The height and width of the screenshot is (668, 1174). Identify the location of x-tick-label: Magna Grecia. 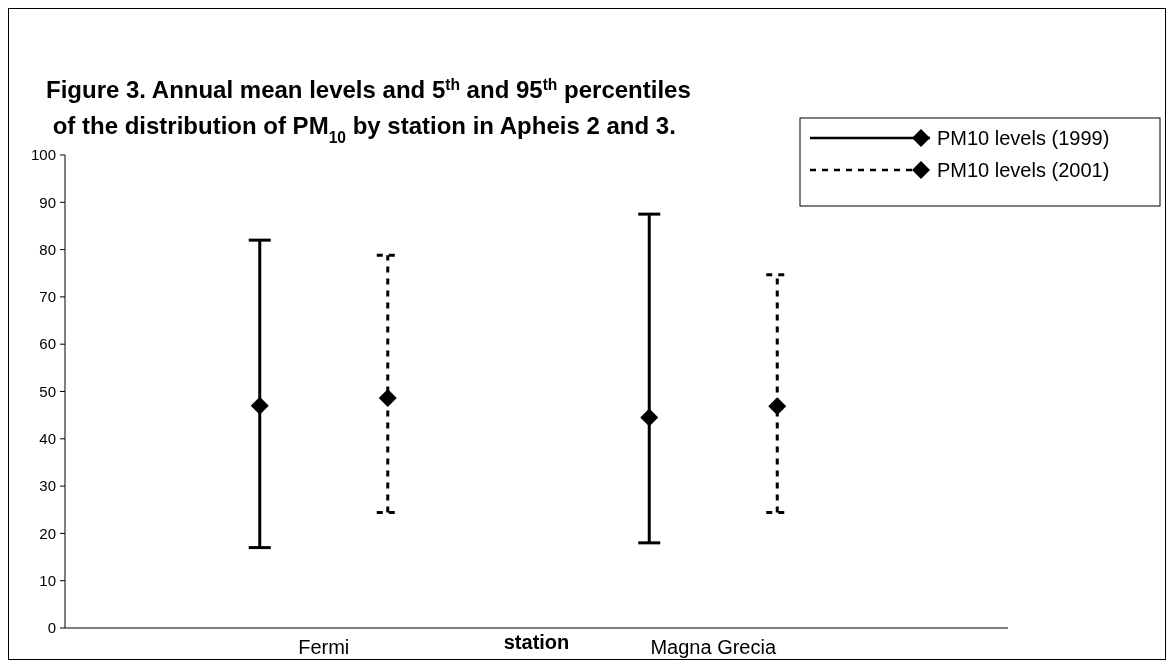
(713, 647).